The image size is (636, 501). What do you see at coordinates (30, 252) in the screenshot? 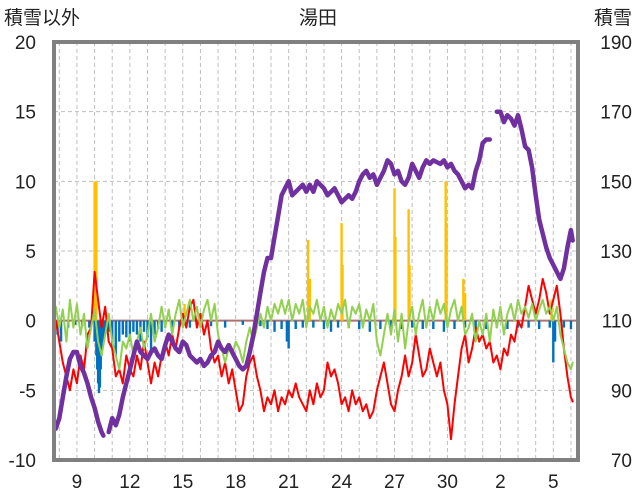
I see `left-tick-label: 5` at bounding box center [30, 252].